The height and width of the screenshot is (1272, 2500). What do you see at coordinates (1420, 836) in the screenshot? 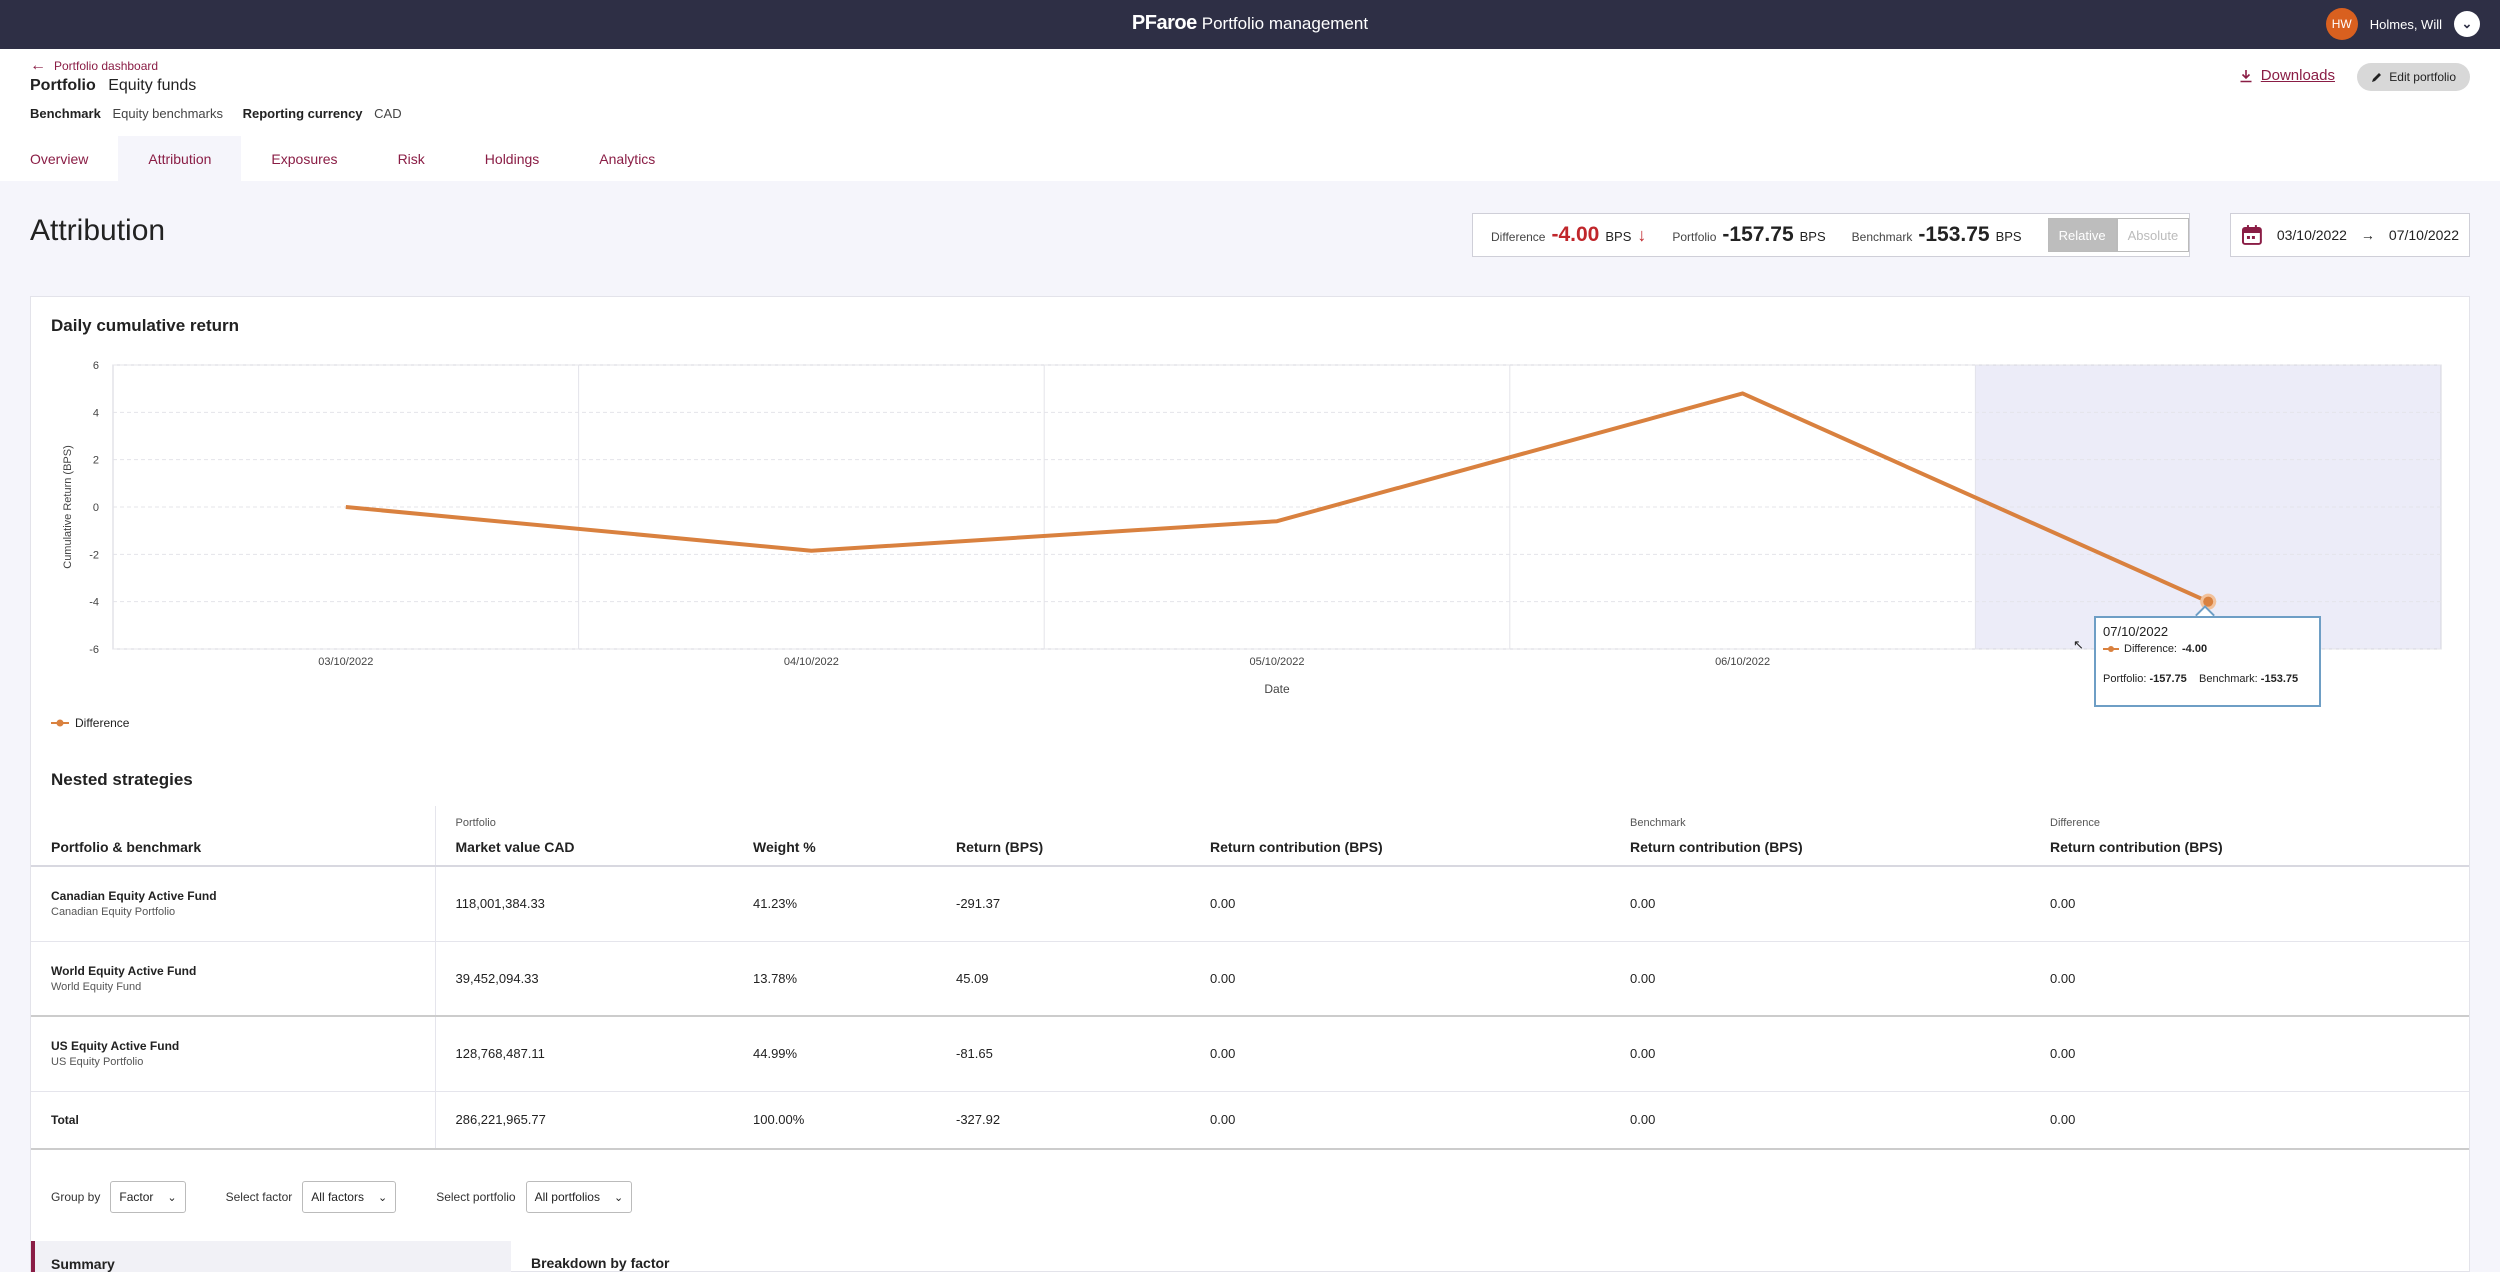
I see `col-return-contribution: Return contribution (BPS)` at bounding box center [1420, 836].